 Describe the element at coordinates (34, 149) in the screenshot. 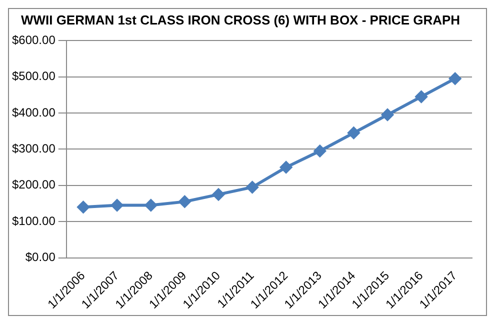

I see `y-tick-label: $300.00` at that location.